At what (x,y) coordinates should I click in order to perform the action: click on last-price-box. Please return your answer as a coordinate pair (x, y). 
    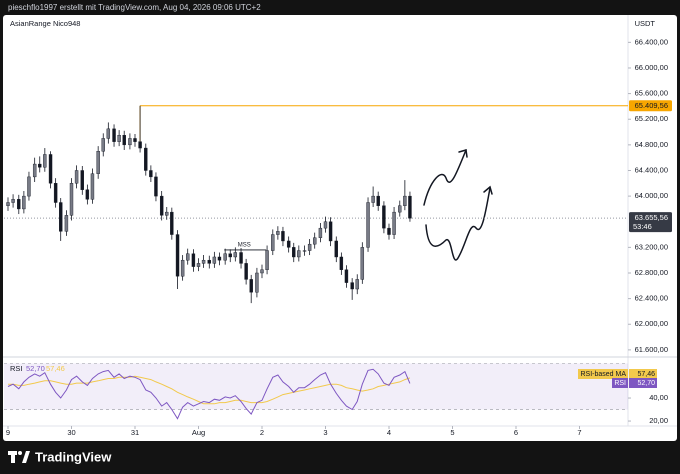
    Looking at the image, I should click on (650, 222).